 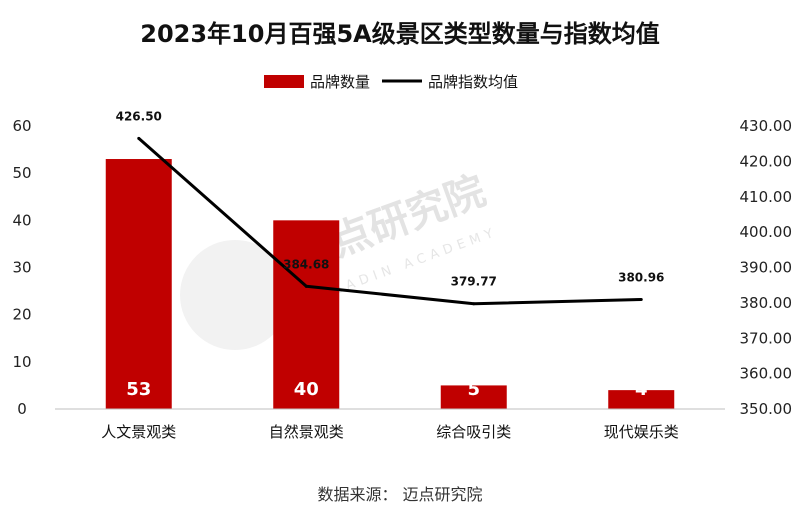 I want to click on bar-data-label: 40, so click(x=306, y=389).